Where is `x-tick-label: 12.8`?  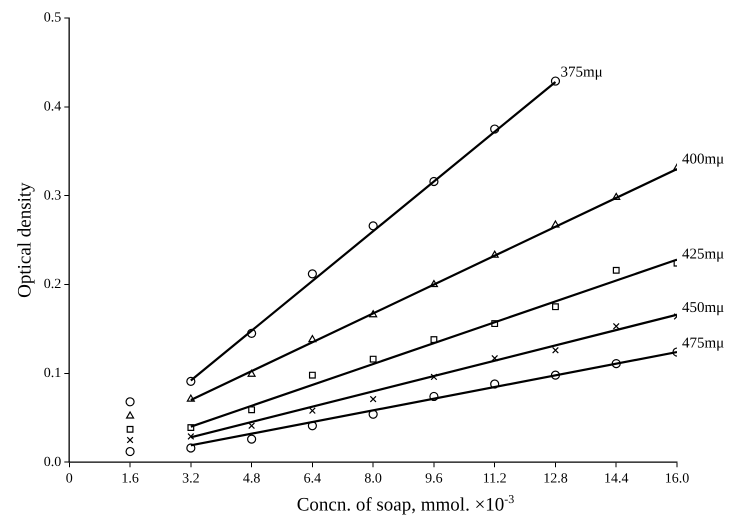 x-tick-label: 12.8 is located at coordinates (555, 478).